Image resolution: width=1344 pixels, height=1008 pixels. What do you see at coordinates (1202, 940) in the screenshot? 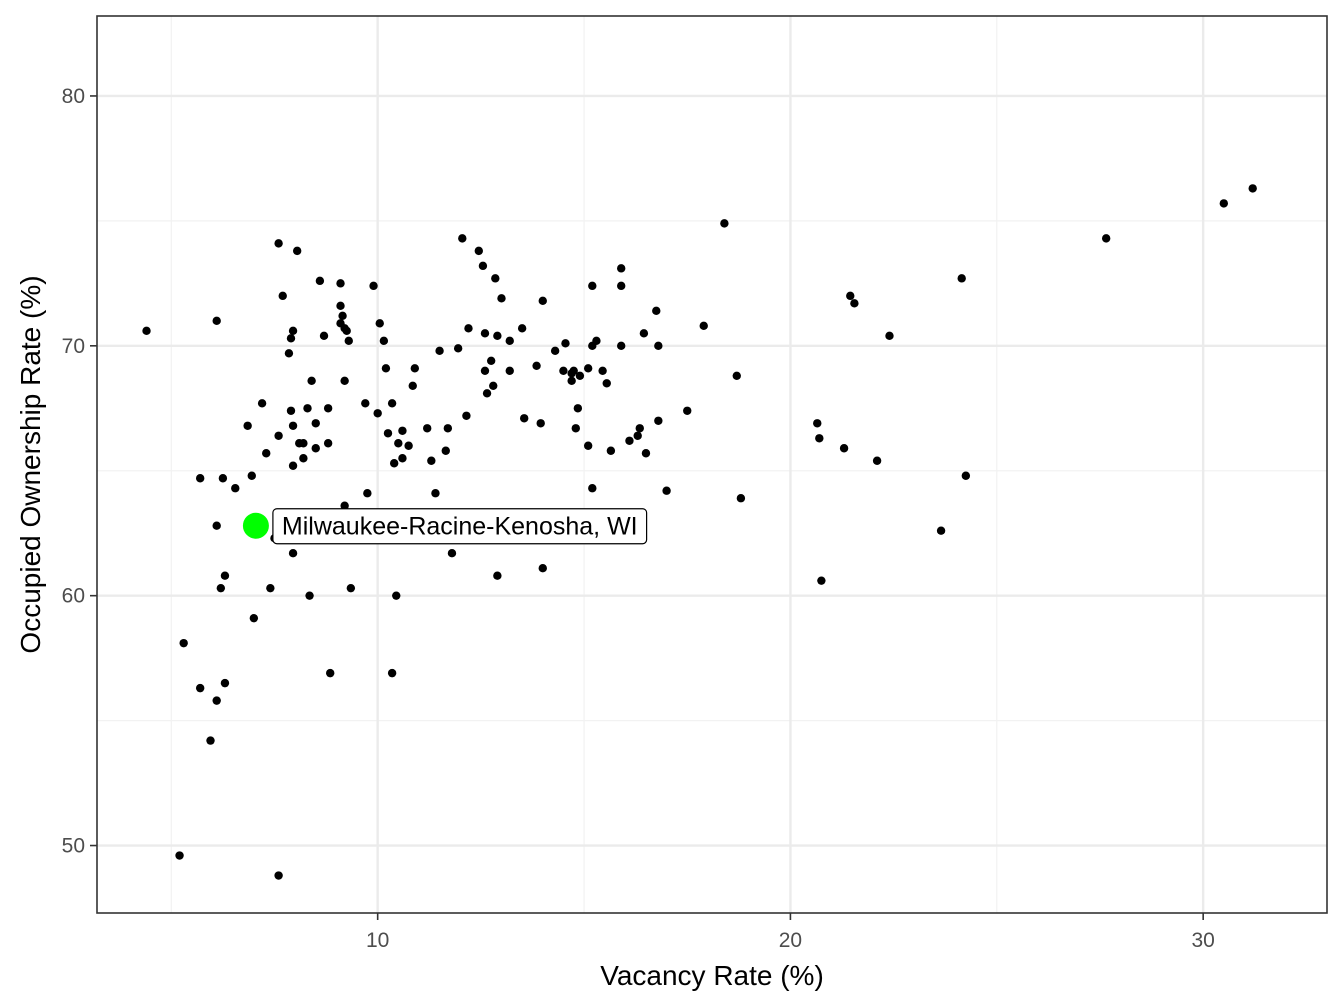
I see `x-tick-label: 30` at bounding box center [1202, 940].